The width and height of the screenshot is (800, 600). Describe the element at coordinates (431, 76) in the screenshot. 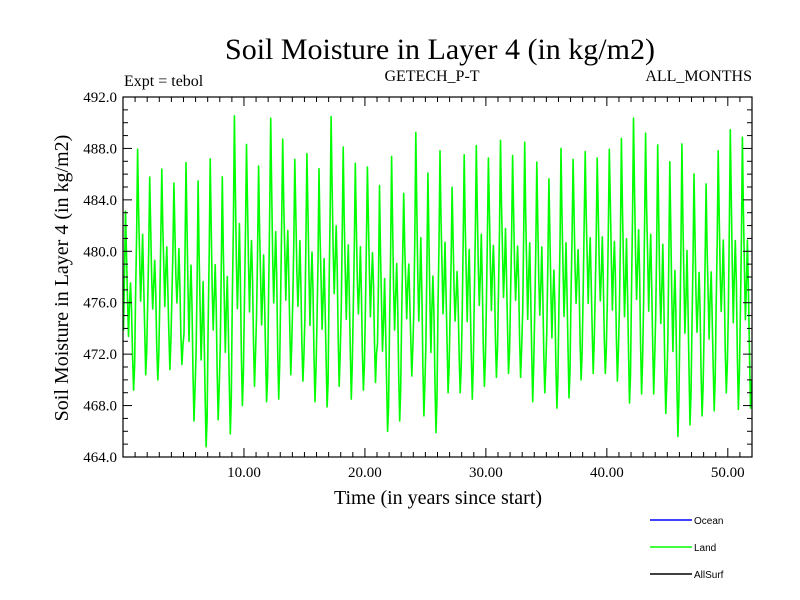

I see `dataset-label: GETECH_P-T` at that location.